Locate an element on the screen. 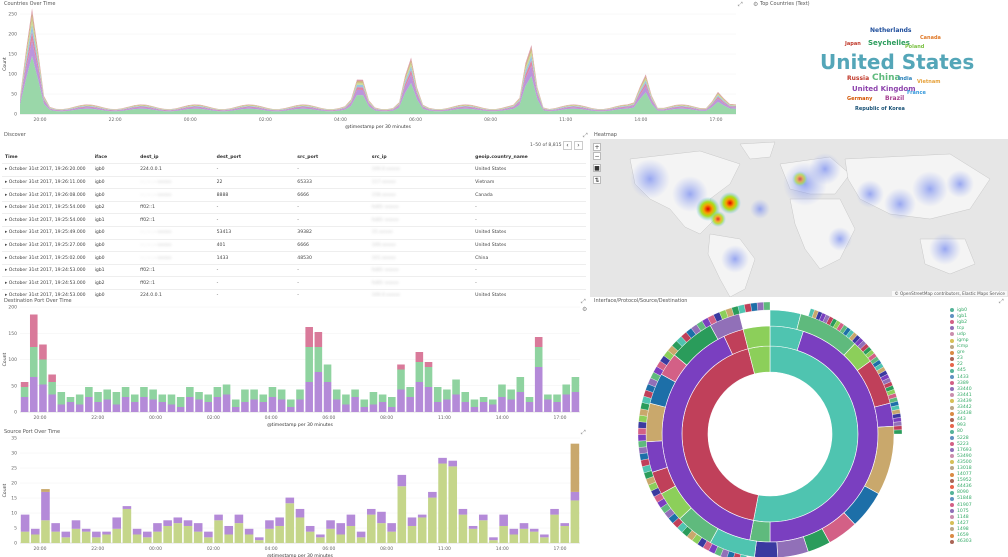 The width and height of the screenshot is (1008, 557). next-page-button: › is located at coordinates (578, 145).